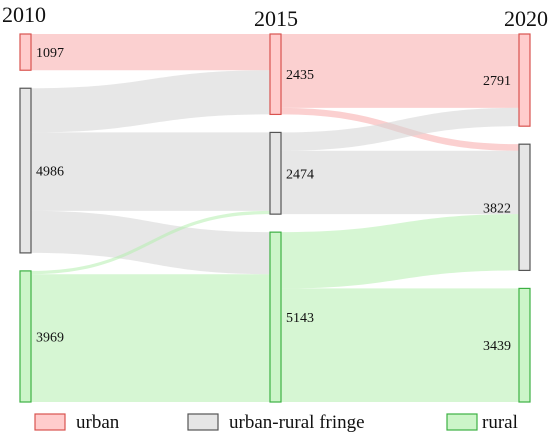  What do you see at coordinates (150, 242) in the screenshot?
I see `flow-2010-2015-rural-to-fringe` at bounding box center [150, 242].